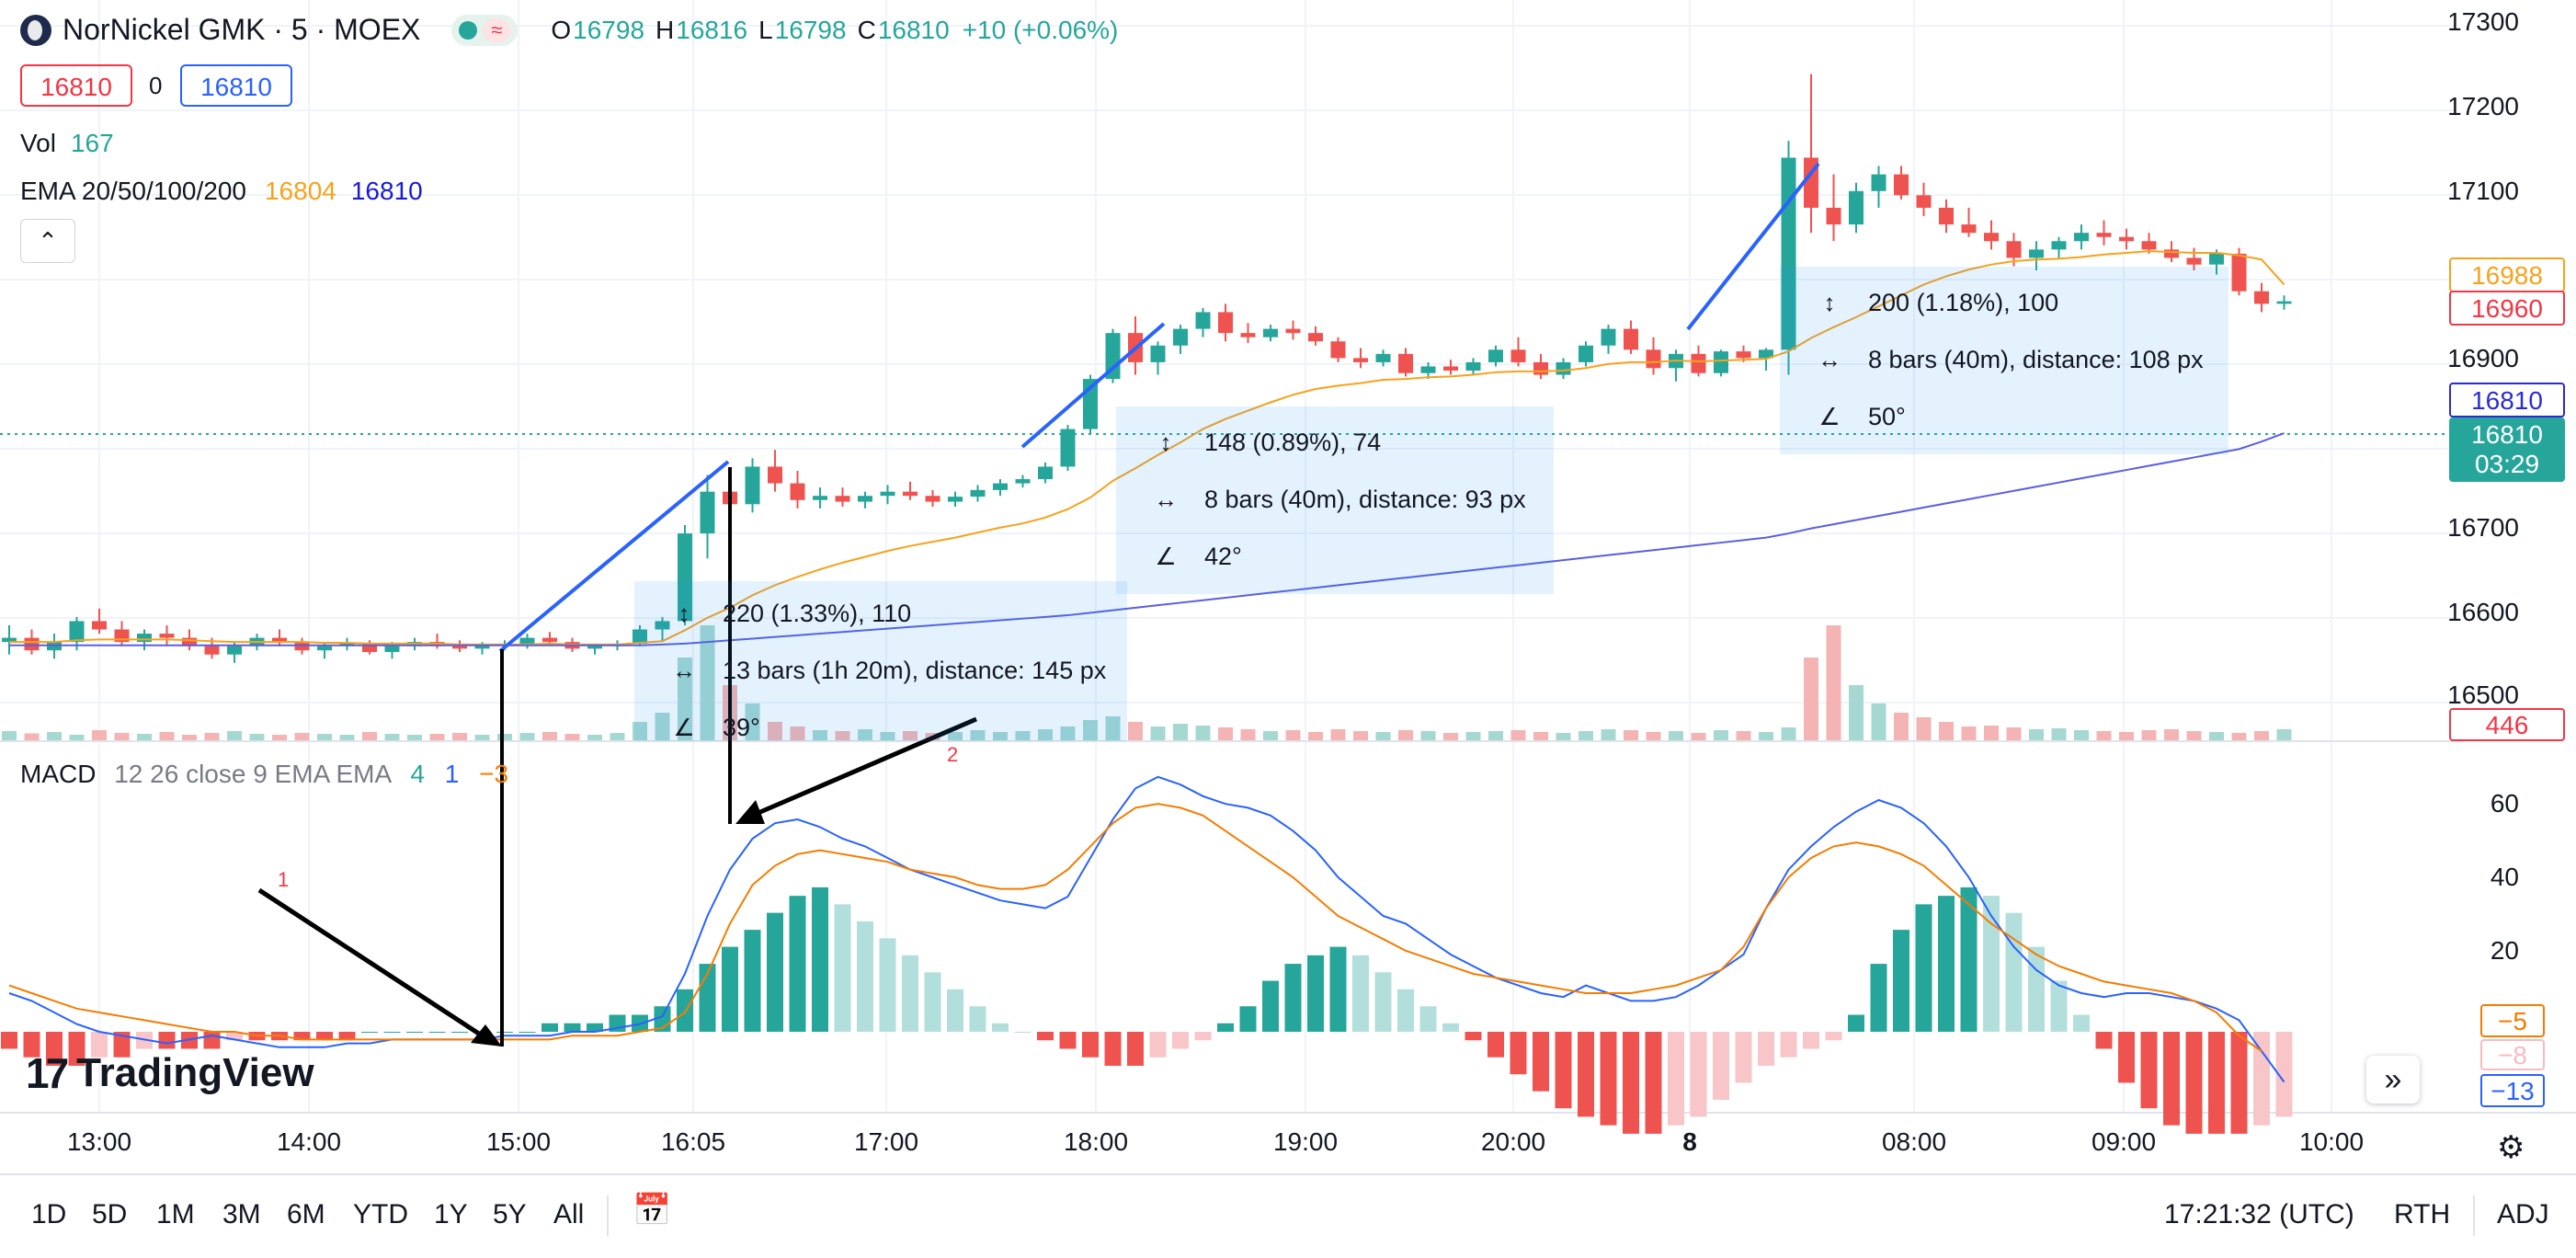 The width and height of the screenshot is (2576, 1258). Describe the element at coordinates (2422, 1214) in the screenshot. I see `session-button: RTH` at that location.